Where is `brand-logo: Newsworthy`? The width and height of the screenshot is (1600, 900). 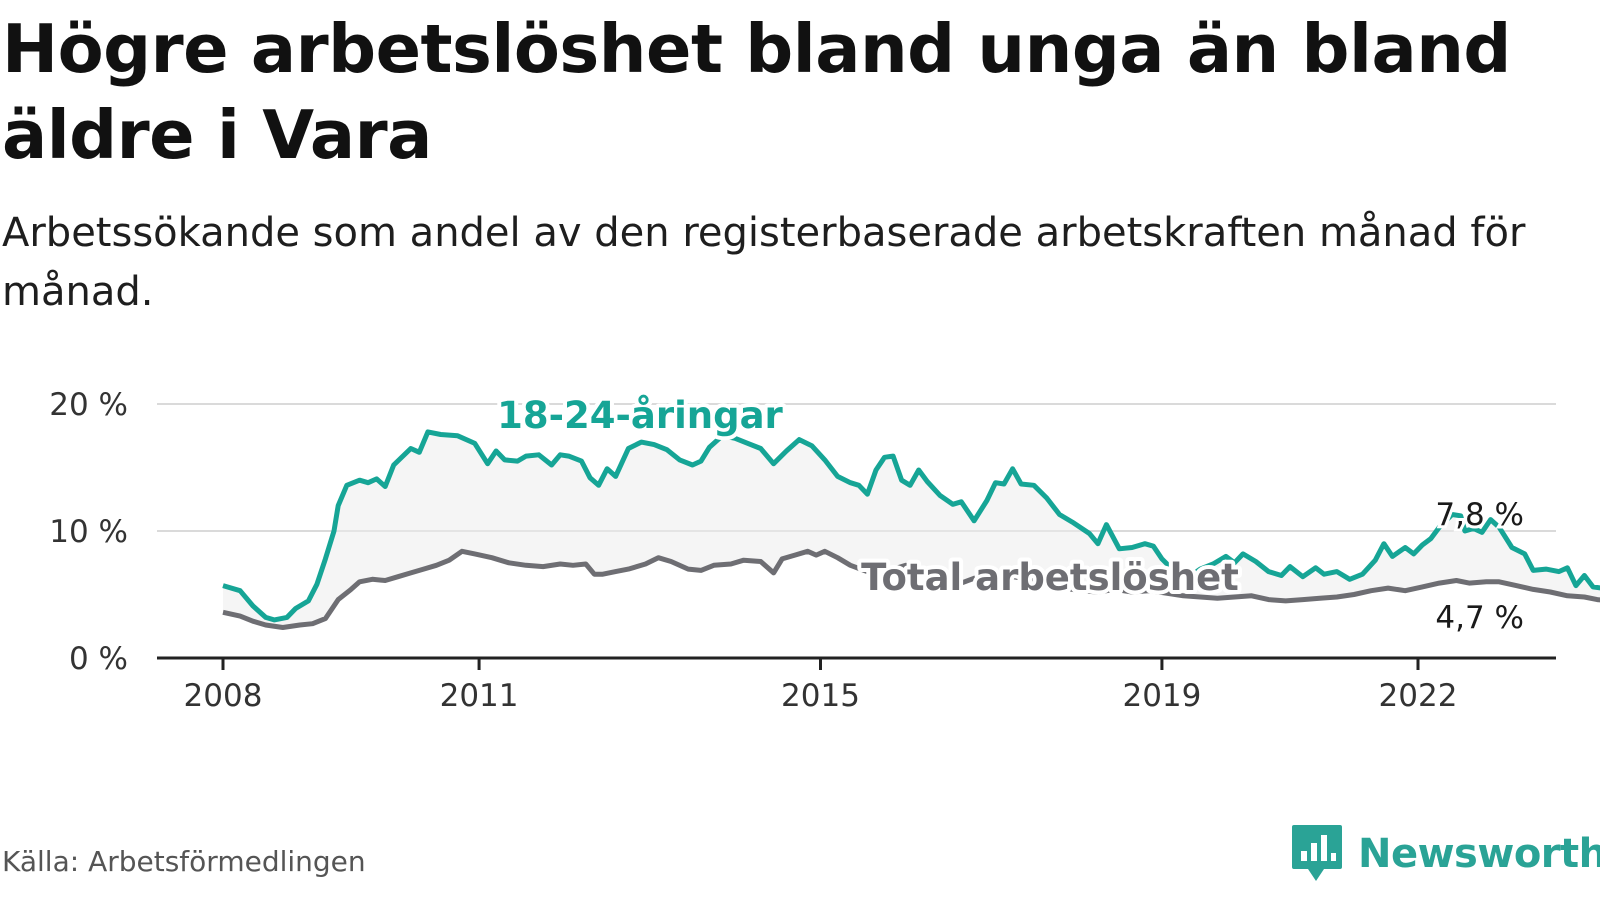
brand-logo: Newsworthy is located at coordinates (1445, 854).